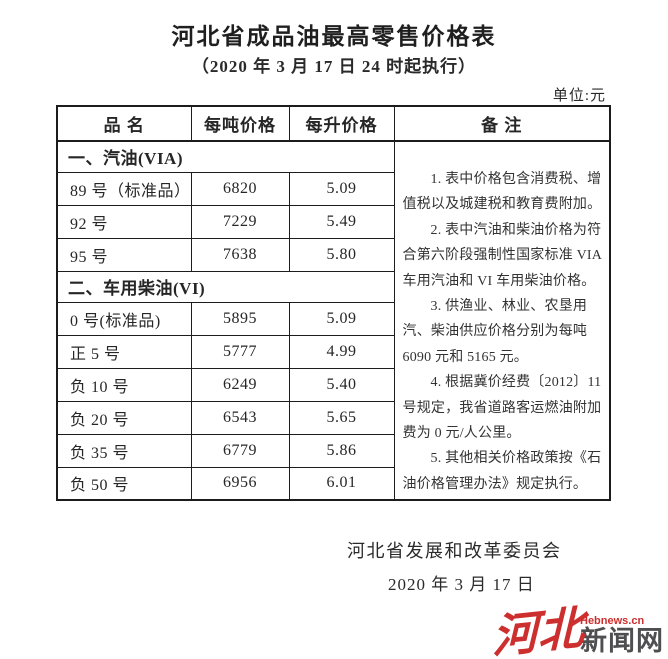 The height and width of the screenshot is (659, 668). Describe the element at coordinates (341, 384) in the screenshot. I see `price-per-liter-cell: 5.40` at that location.